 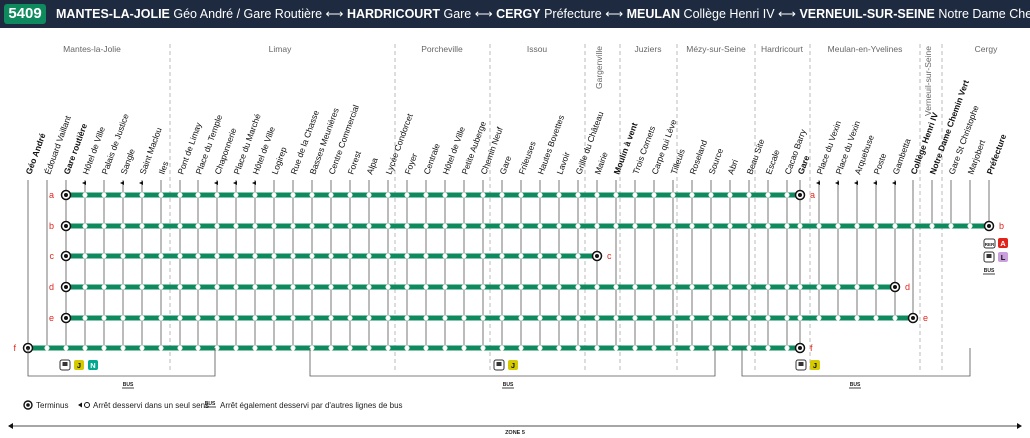 What do you see at coordinates (442, 49) in the screenshot?
I see `town-label: Porcheville` at bounding box center [442, 49].